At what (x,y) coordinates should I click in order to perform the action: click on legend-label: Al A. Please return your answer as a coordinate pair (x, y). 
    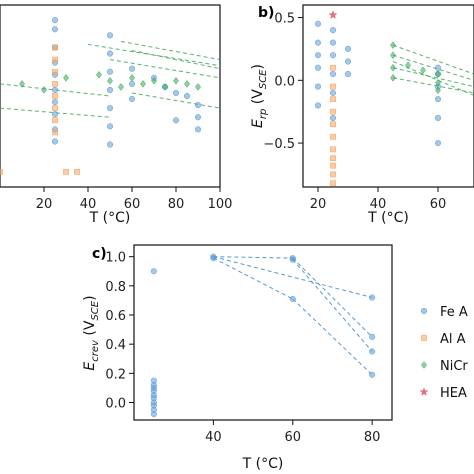
    Looking at the image, I should click on (453, 339).